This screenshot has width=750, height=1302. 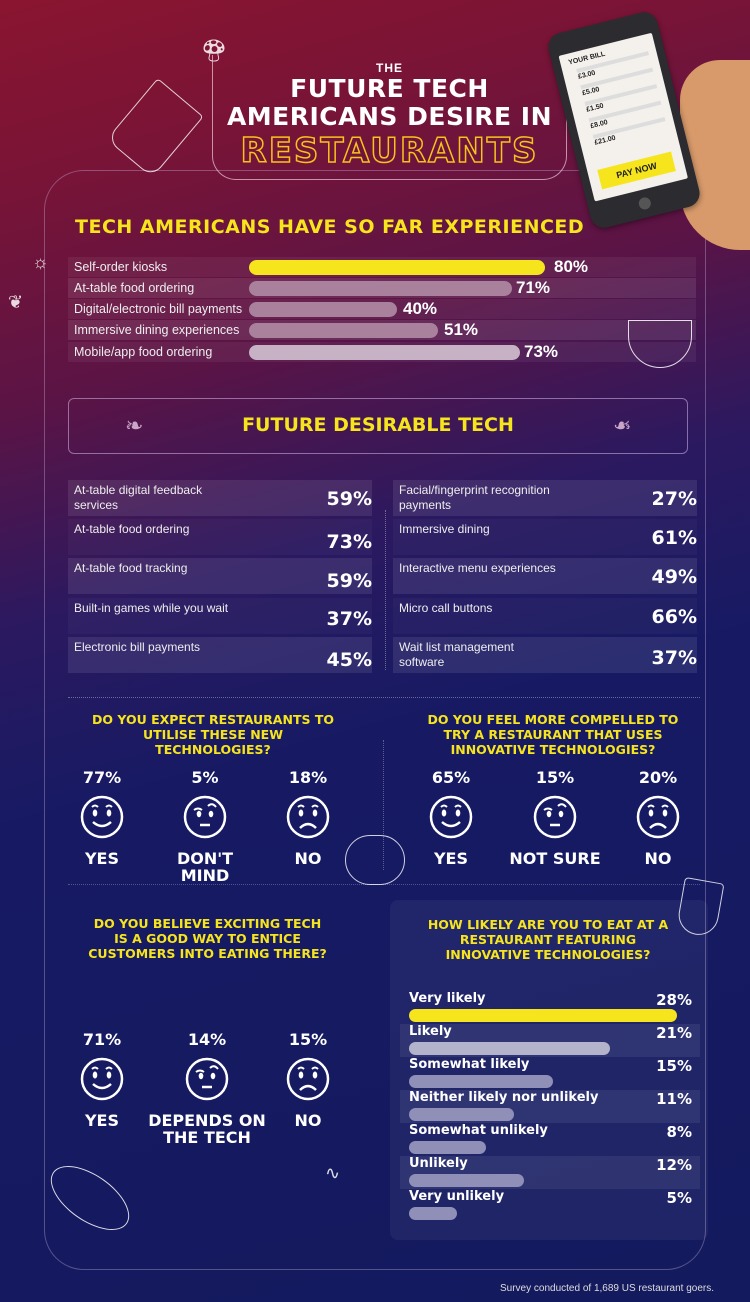 What do you see at coordinates (545, 616) in the screenshot?
I see `future-item: Micro call buttons 66%` at bounding box center [545, 616].